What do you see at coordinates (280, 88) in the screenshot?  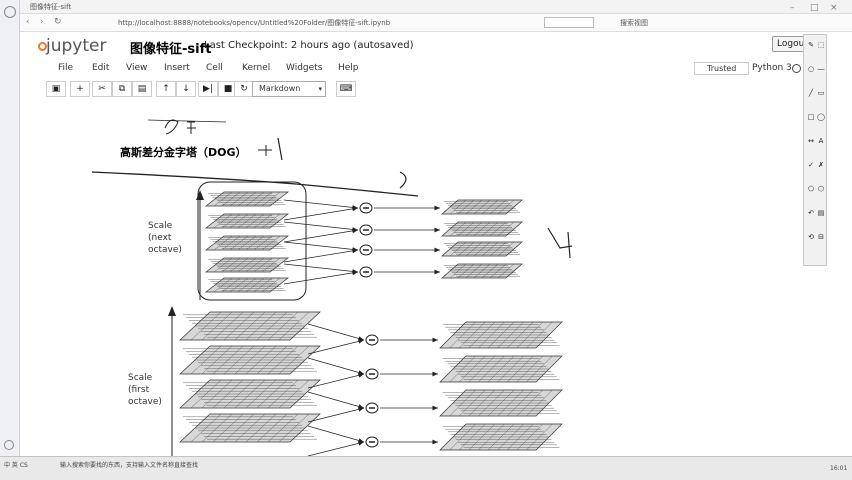 I see `cell-type-value: Markdown` at bounding box center [280, 88].